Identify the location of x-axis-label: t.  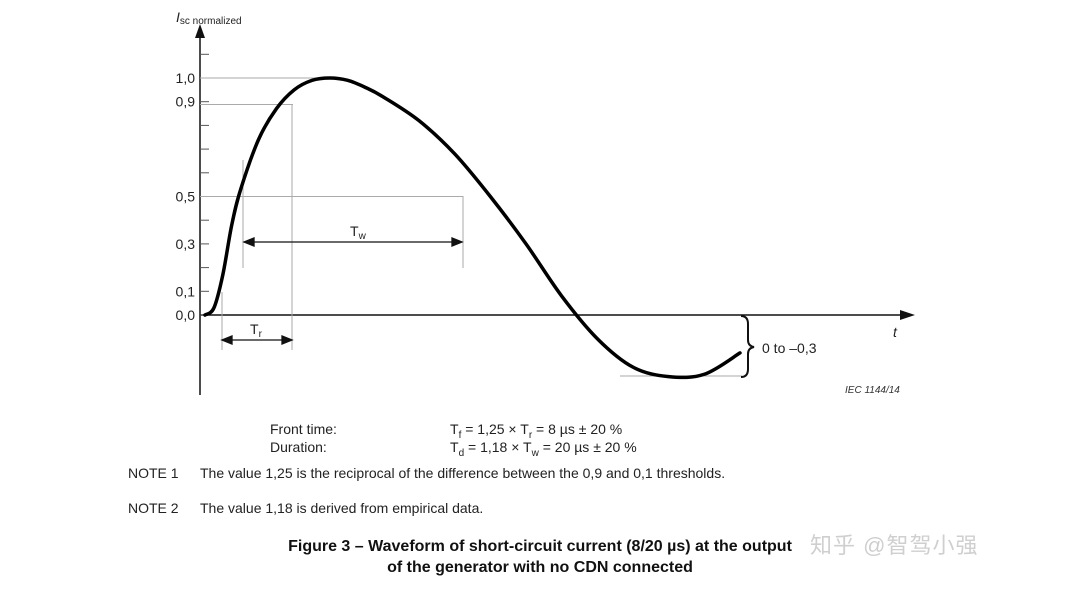
(895, 332).